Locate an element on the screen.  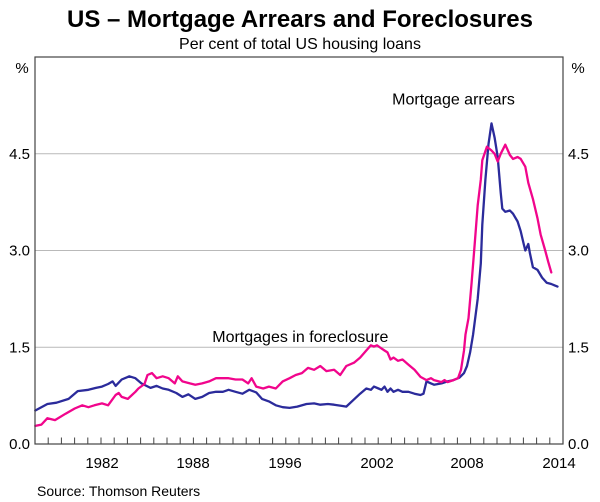
source-note: Source: Thomson Reuters is located at coordinates (118, 491).